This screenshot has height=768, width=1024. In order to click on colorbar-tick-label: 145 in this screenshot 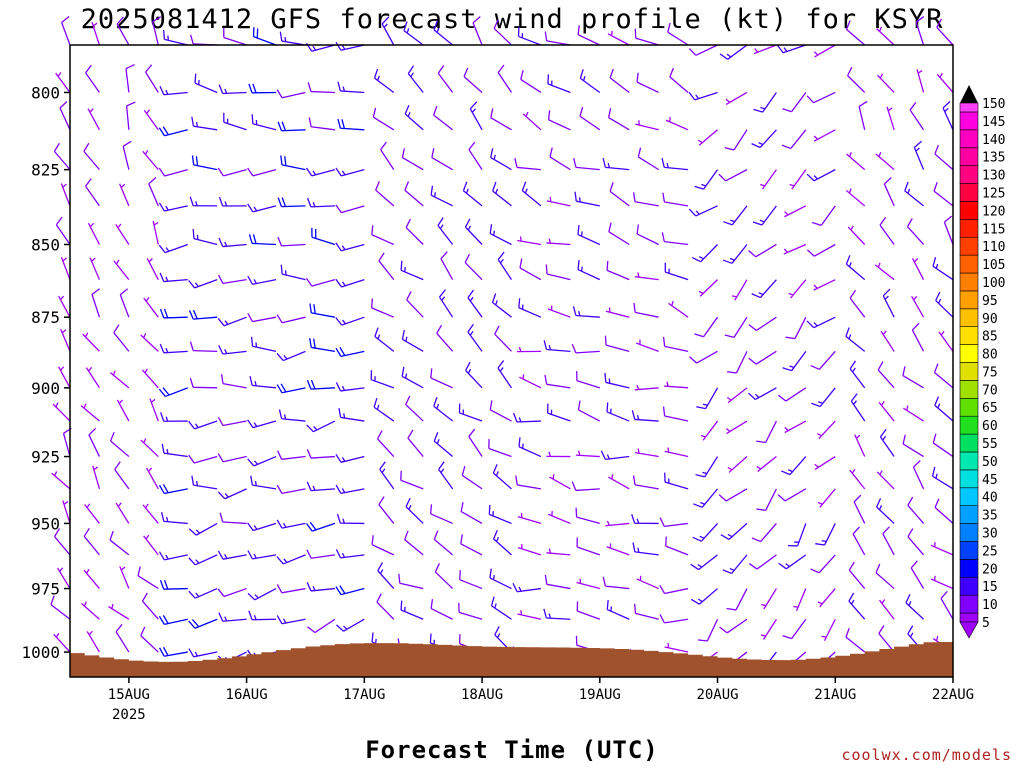, I will do `click(993, 122)`.